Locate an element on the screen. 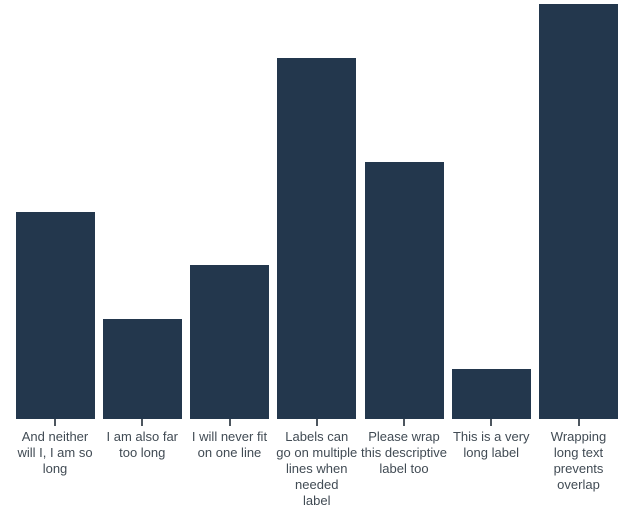 The image size is (640, 519). x-axis-label-line: long is located at coordinates (55, 468).